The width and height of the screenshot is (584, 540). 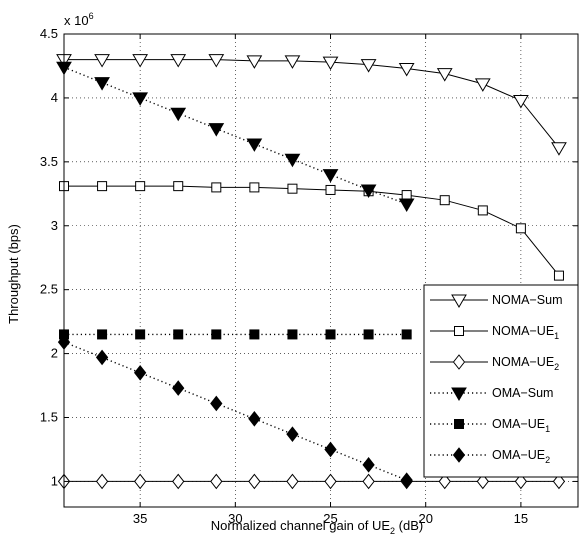 What do you see at coordinates (54, 480) in the screenshot?
I see `y-tick-label-0: 1` at bounding box center [54, 480].